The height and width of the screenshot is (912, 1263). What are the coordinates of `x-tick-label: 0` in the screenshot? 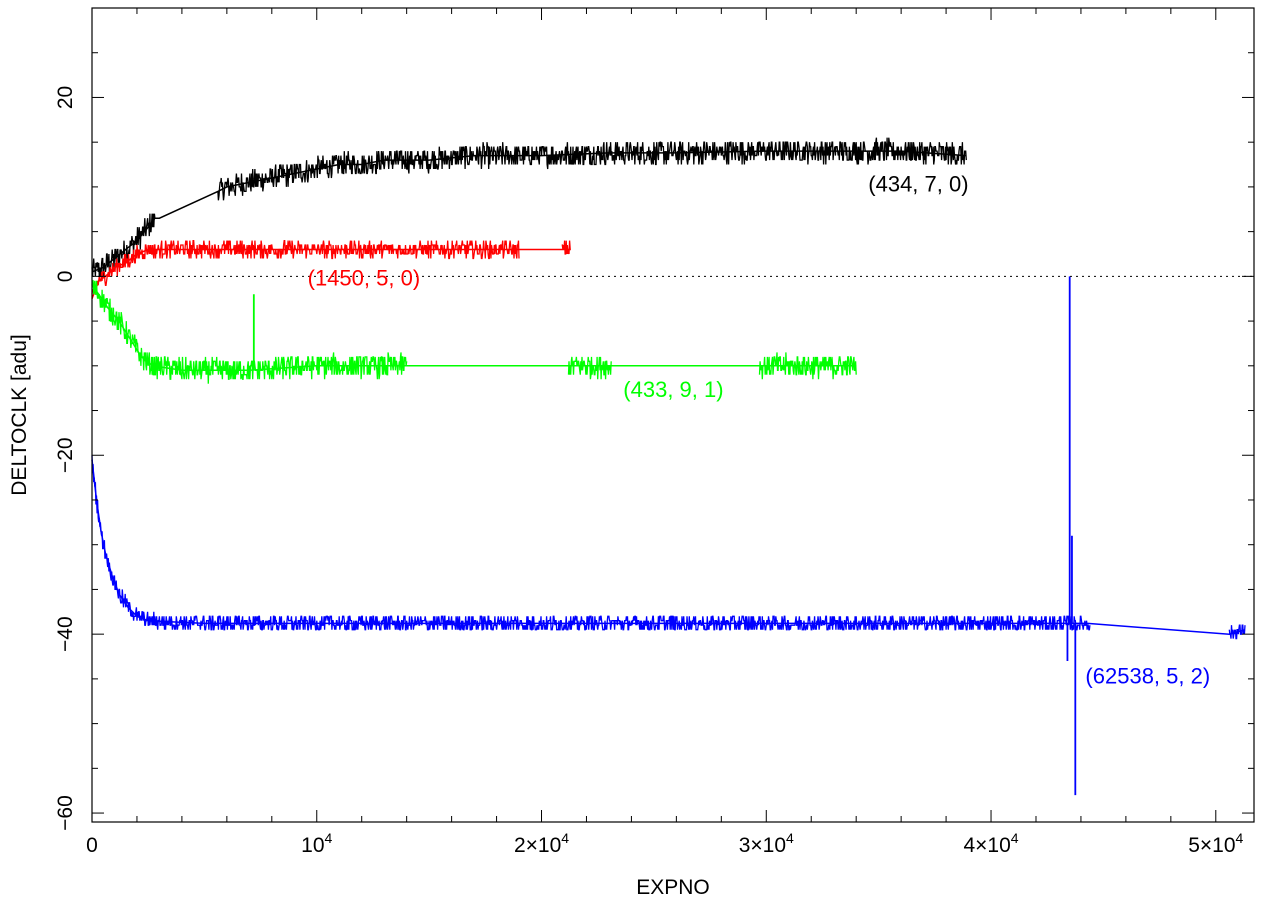 It's located at (92, 845).